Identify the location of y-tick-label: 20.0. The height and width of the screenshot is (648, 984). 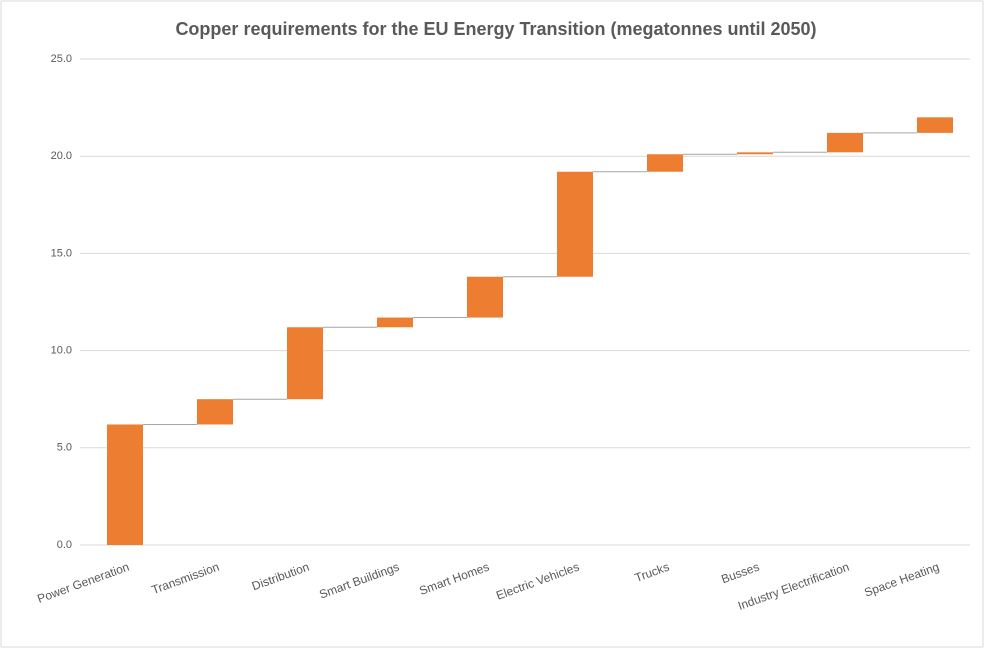
(61, 156).